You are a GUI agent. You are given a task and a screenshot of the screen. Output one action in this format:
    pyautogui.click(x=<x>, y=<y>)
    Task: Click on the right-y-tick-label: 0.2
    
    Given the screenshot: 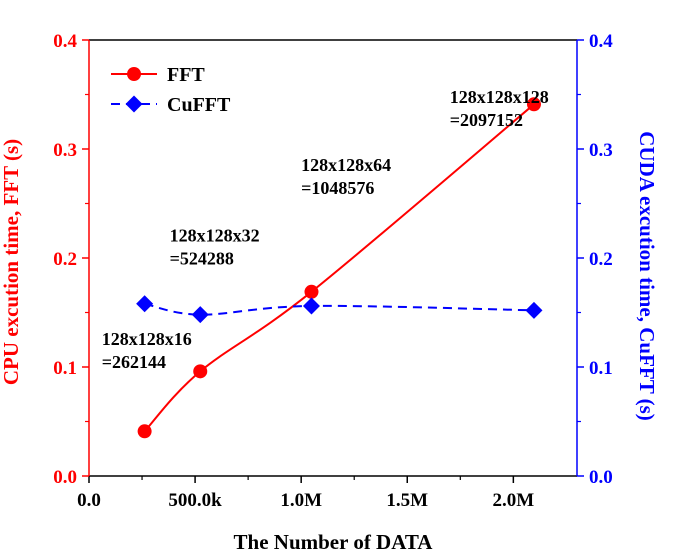 What is the action you would take?
    pyautogui.click(x=601, y=259)
    